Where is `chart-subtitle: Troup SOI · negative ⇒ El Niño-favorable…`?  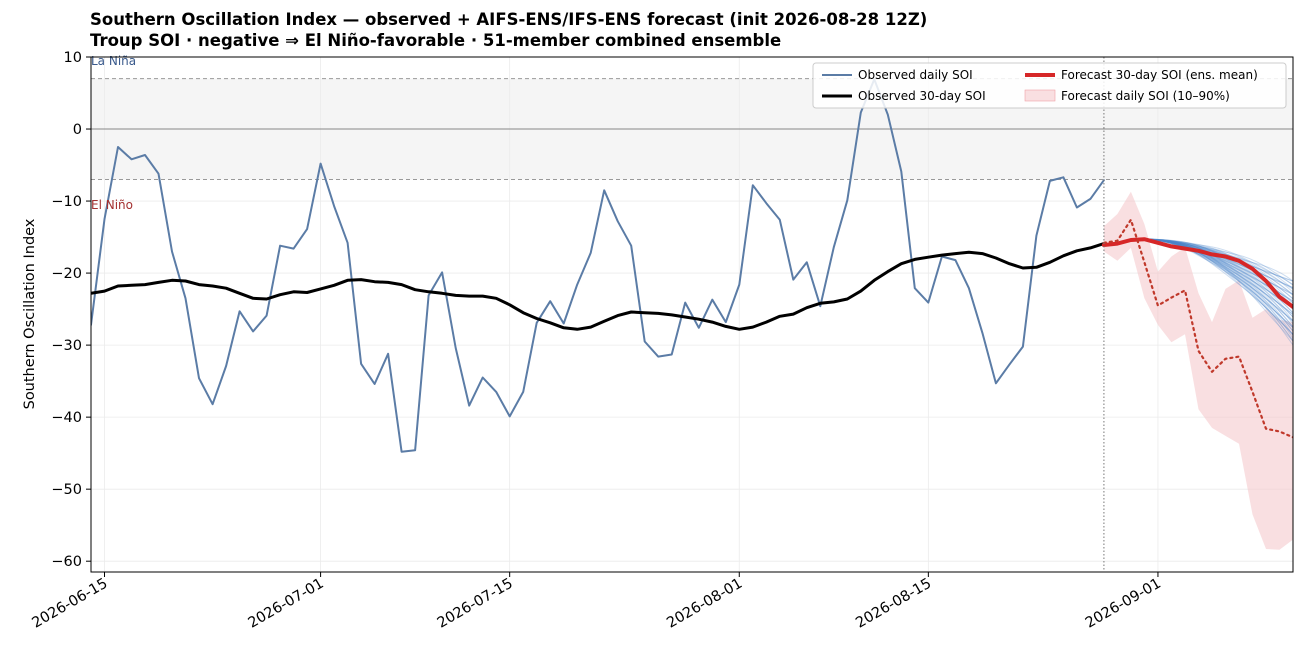
chart-subtitle: Troup SOI · negative ⇒ El Niño-favorable… is located at coordinates (436, 40).